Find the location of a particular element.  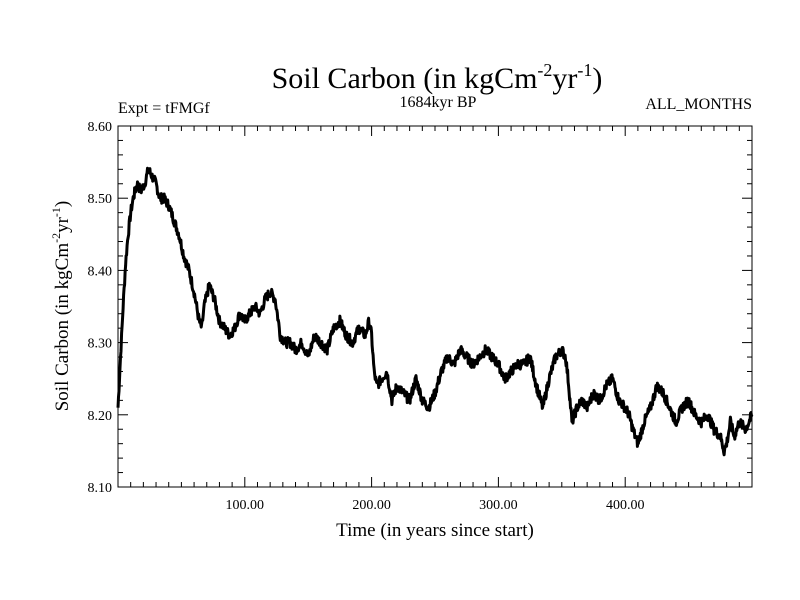

x-axis-label: Time (in years since start) is located at coordinates (435, 530).